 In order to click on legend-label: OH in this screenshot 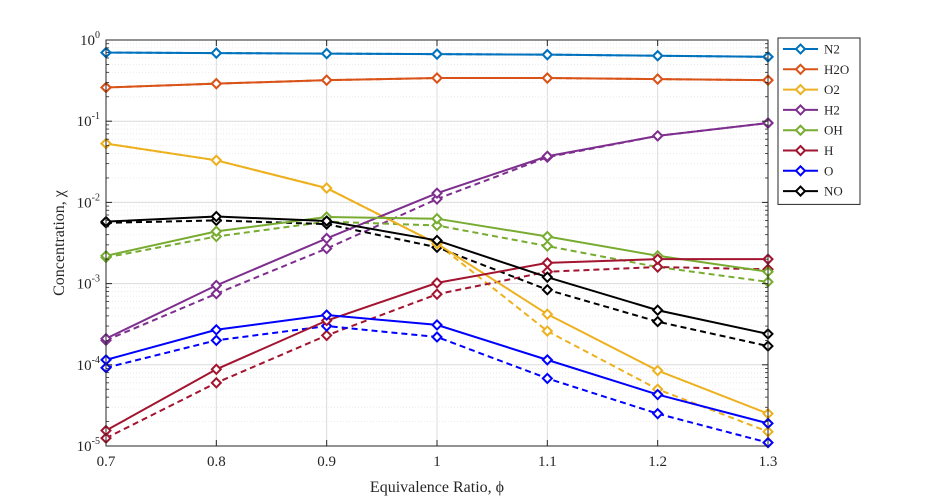, I will do `click(833, 130)`.